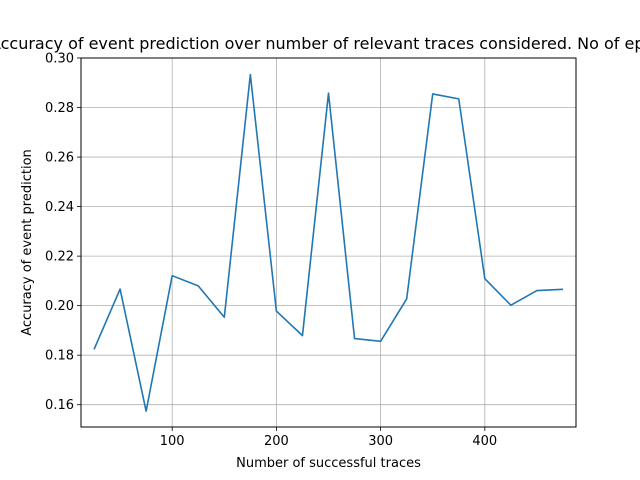 This screenshot has height=480, width=640. What do you see at coordinates (59, 257) in the screenshot?
I see `y-tick-label: 0.22` at bounding box center [59, 257].